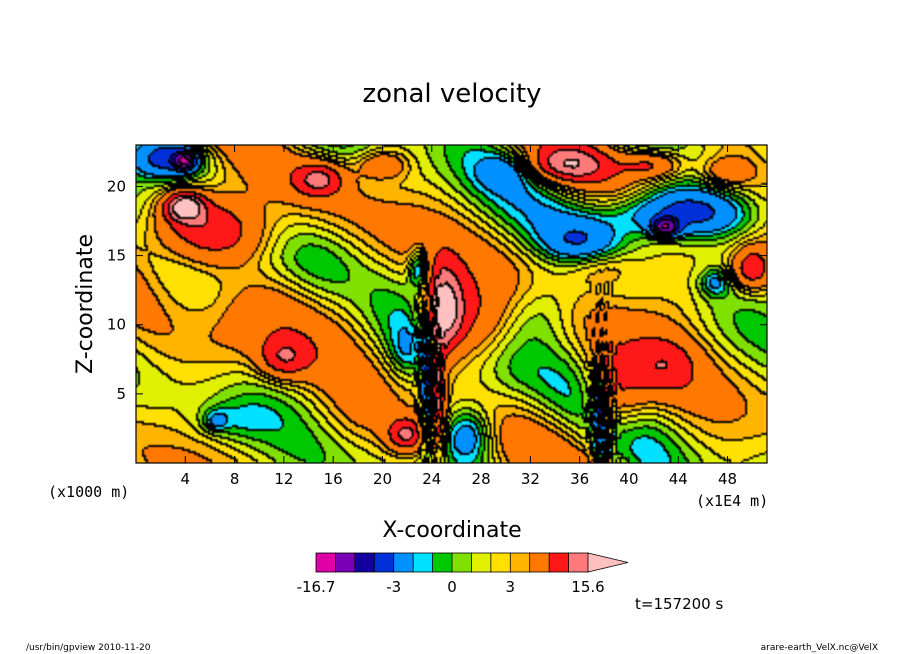 The height and width of the screenshot is (654, 904). I want to click on x-tick-label: 24, so click(431, 479).